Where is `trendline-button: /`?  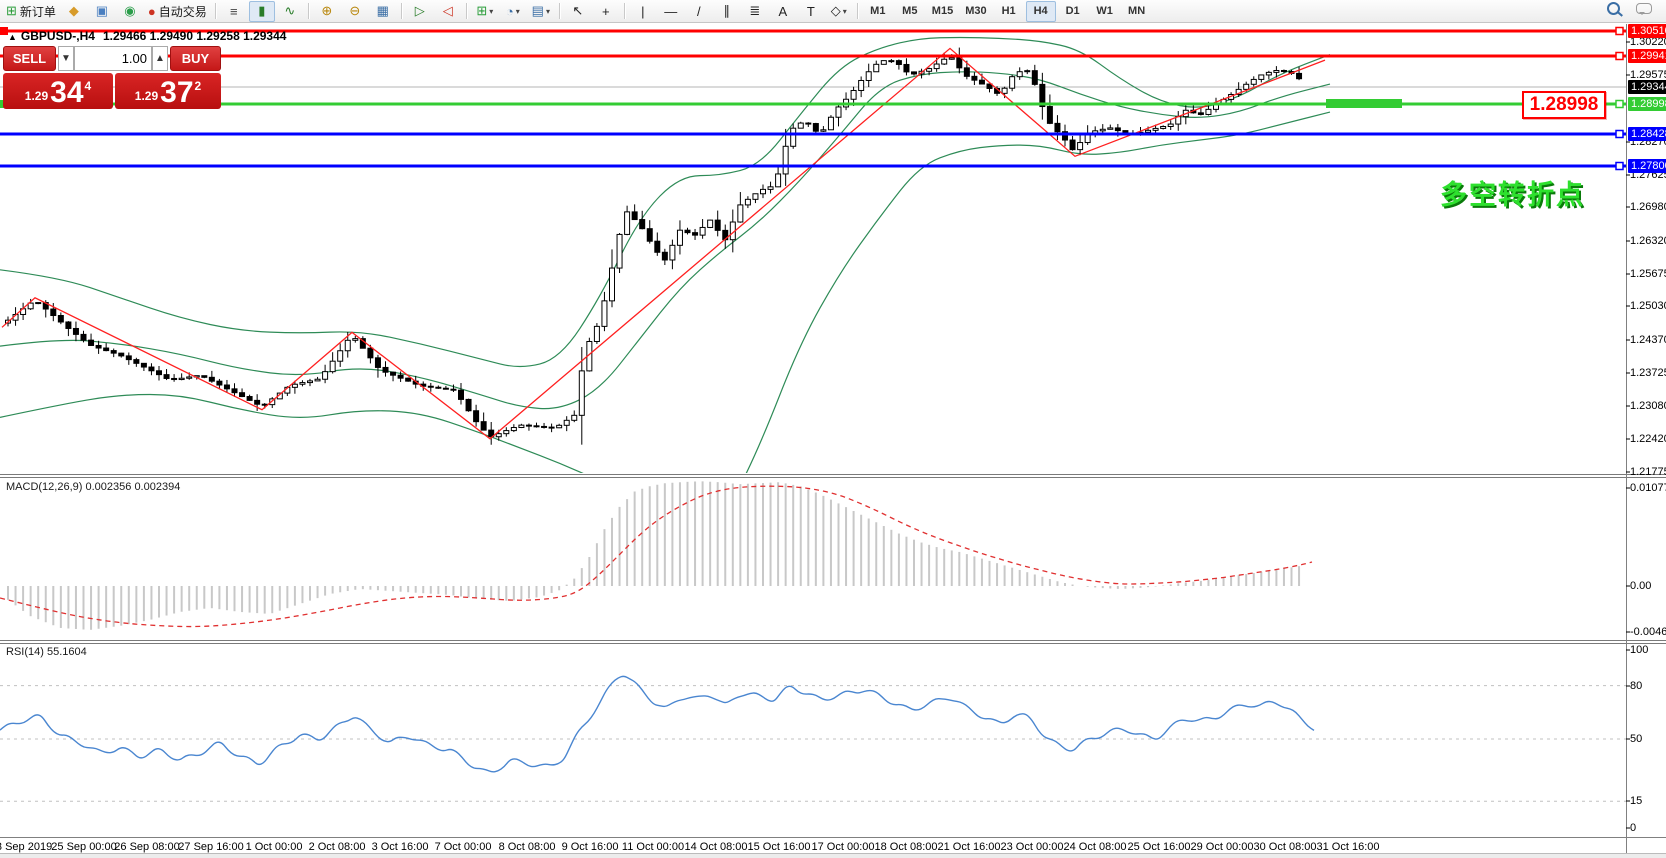 trendline-button: / is located at coordinates (699, 11).